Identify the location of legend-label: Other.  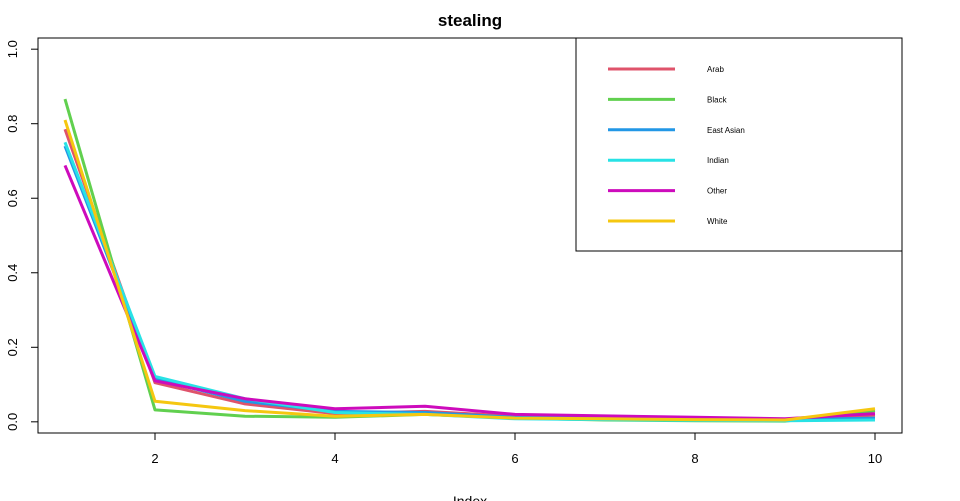
(717, 191).